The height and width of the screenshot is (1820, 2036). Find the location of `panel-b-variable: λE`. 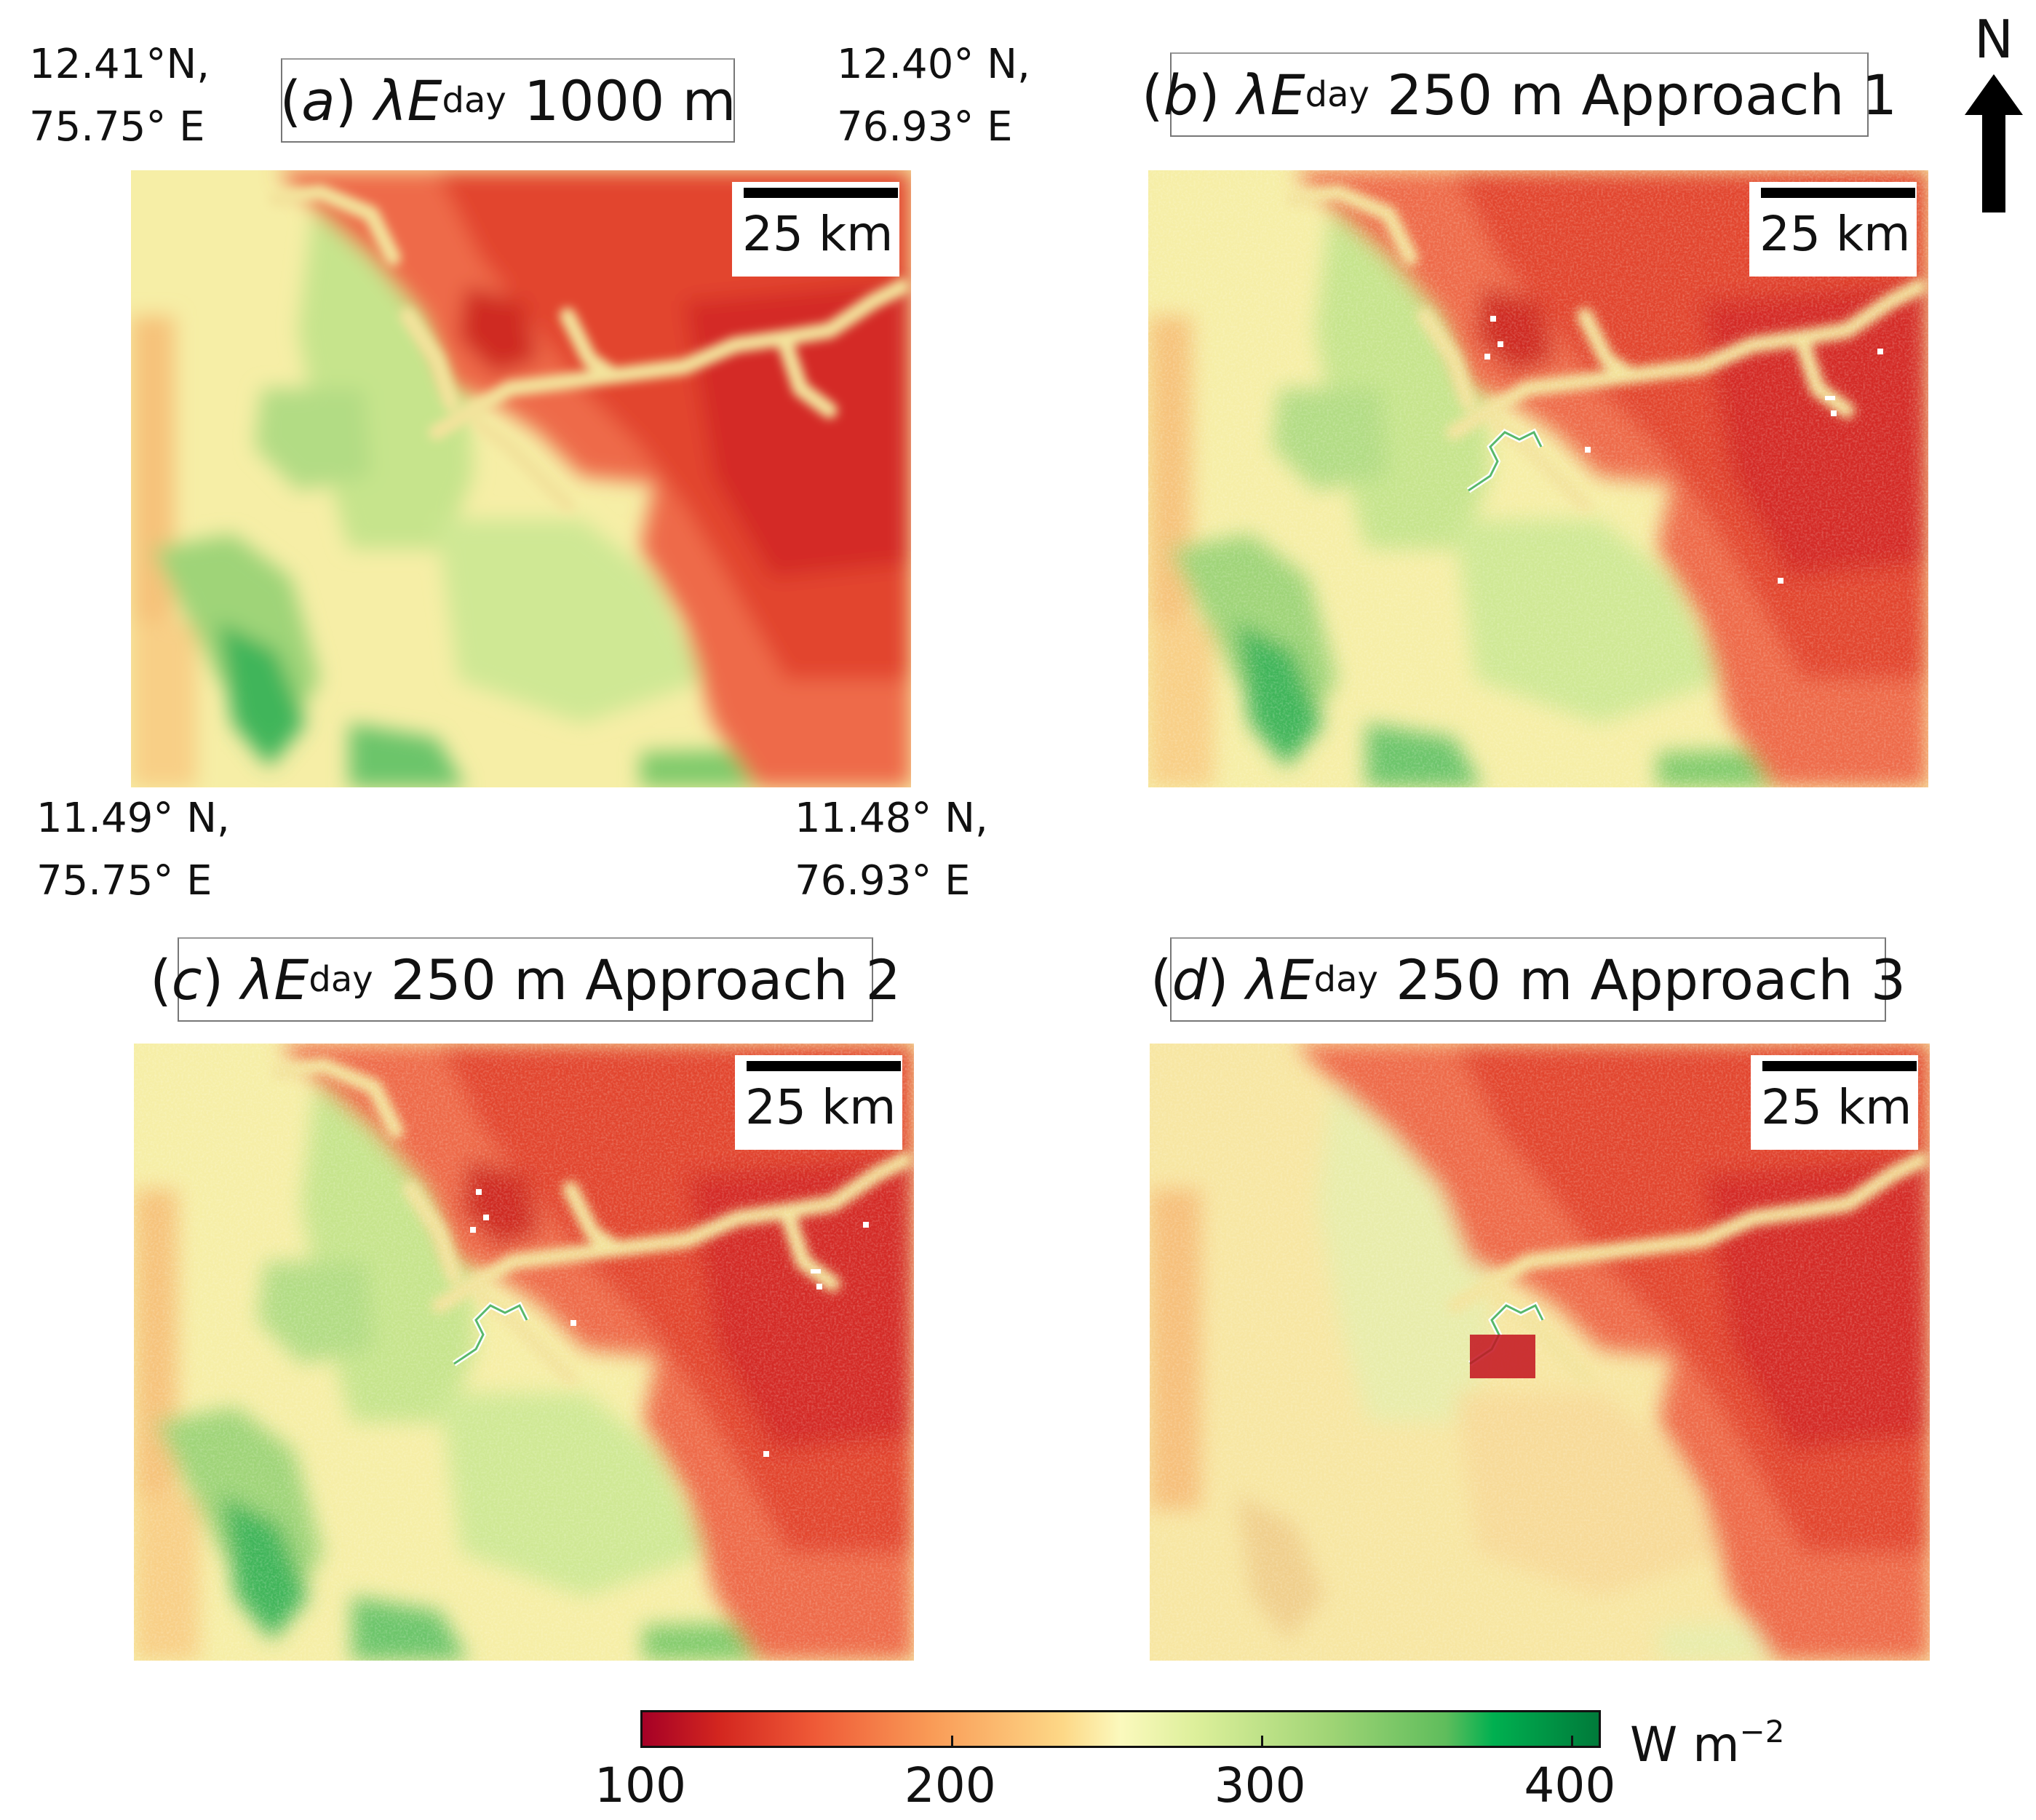

panel-b-variable: λE is located at coordinates (1271, 94).